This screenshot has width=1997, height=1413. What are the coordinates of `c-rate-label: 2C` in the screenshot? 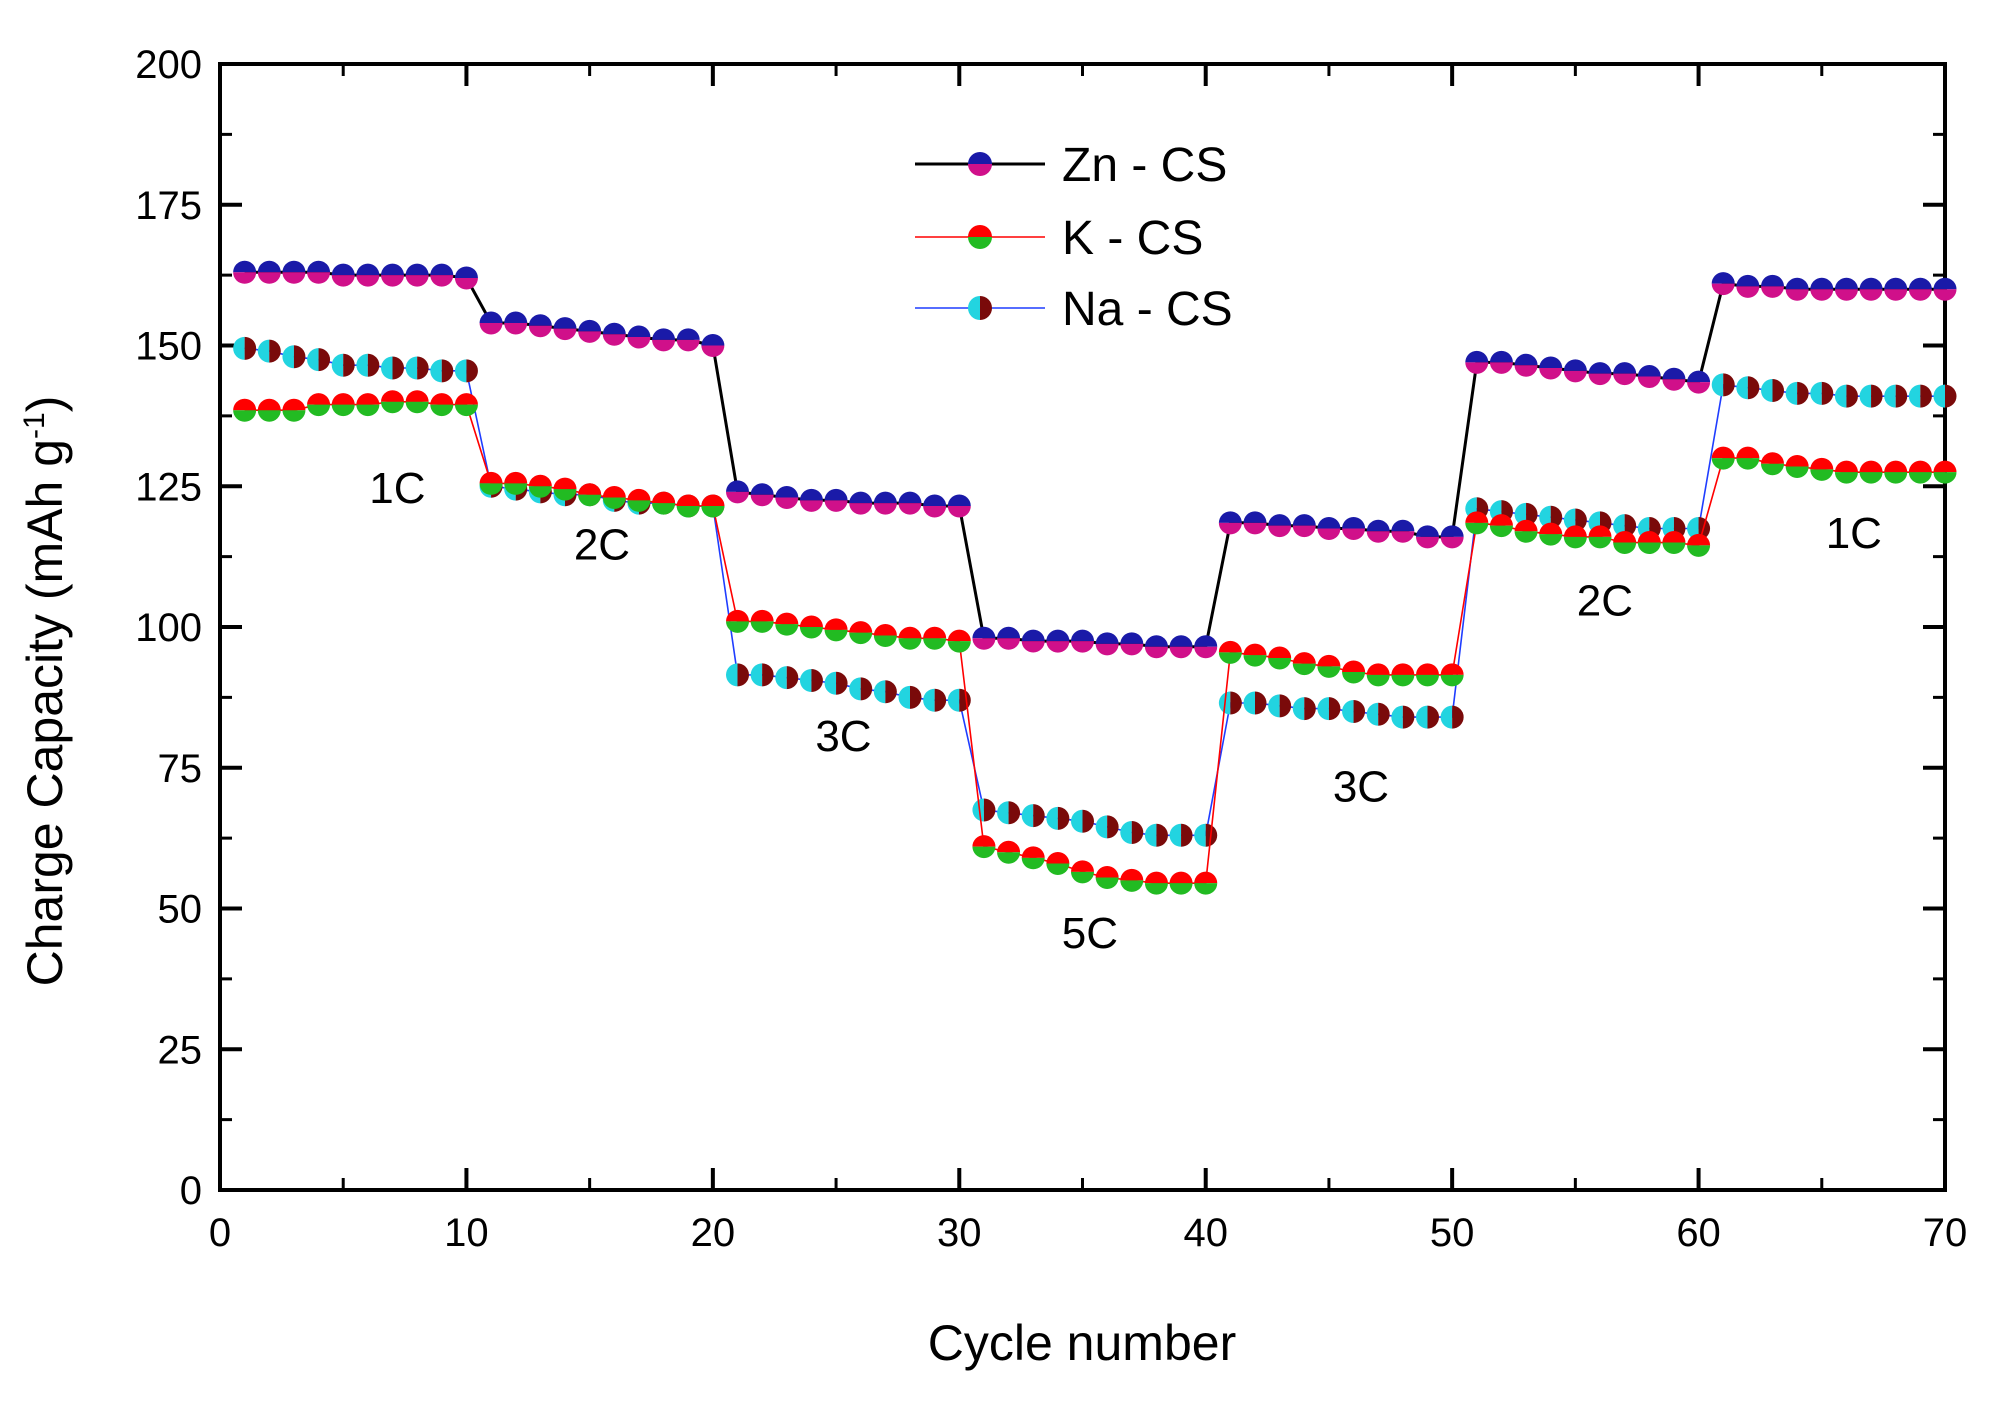 It's located at (1605, 601).